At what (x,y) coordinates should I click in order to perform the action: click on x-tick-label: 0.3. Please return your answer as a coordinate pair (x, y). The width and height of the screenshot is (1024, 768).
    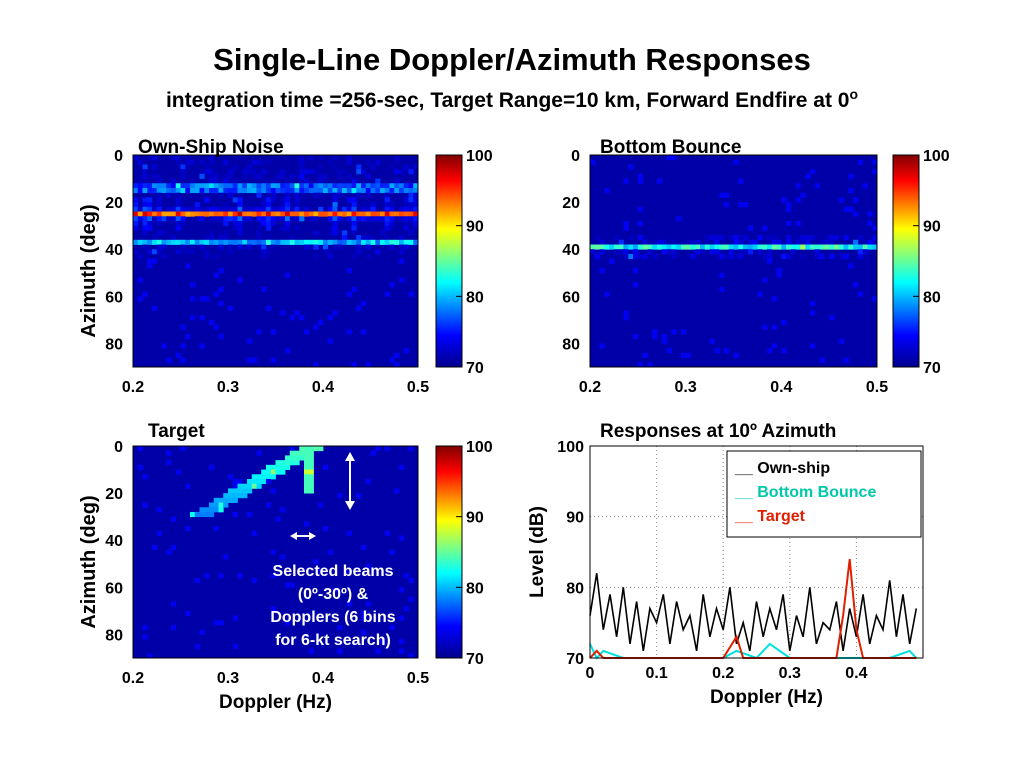
    Looking at the image, I should click on (686, 387).